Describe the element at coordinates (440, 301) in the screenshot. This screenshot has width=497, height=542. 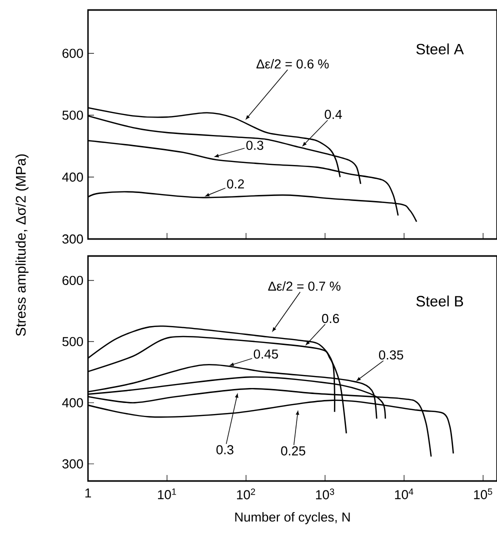
I see `annotation: Steel B` at that location.